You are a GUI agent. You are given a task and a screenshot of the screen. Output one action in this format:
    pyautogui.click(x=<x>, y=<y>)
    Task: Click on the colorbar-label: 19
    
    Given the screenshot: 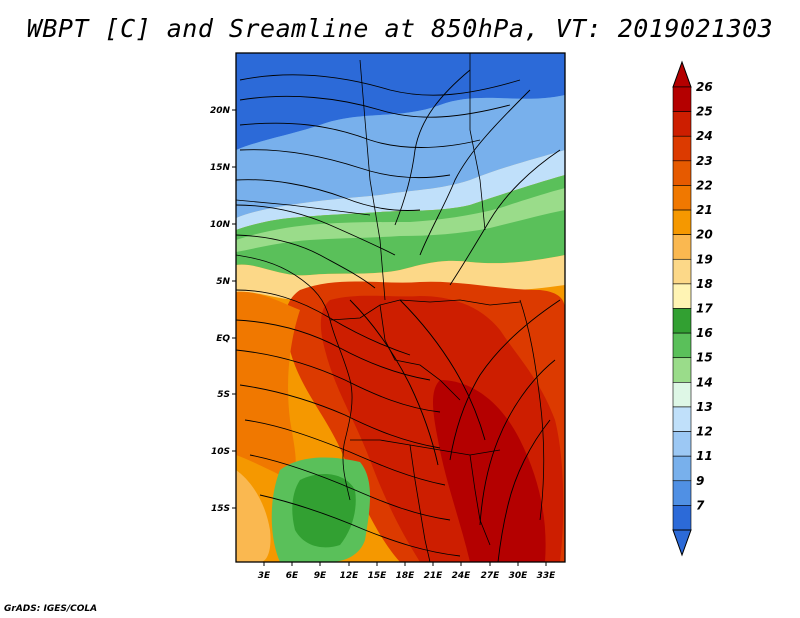 What is the action you would take?
    pyautogui.click(x=704, y=259)
    